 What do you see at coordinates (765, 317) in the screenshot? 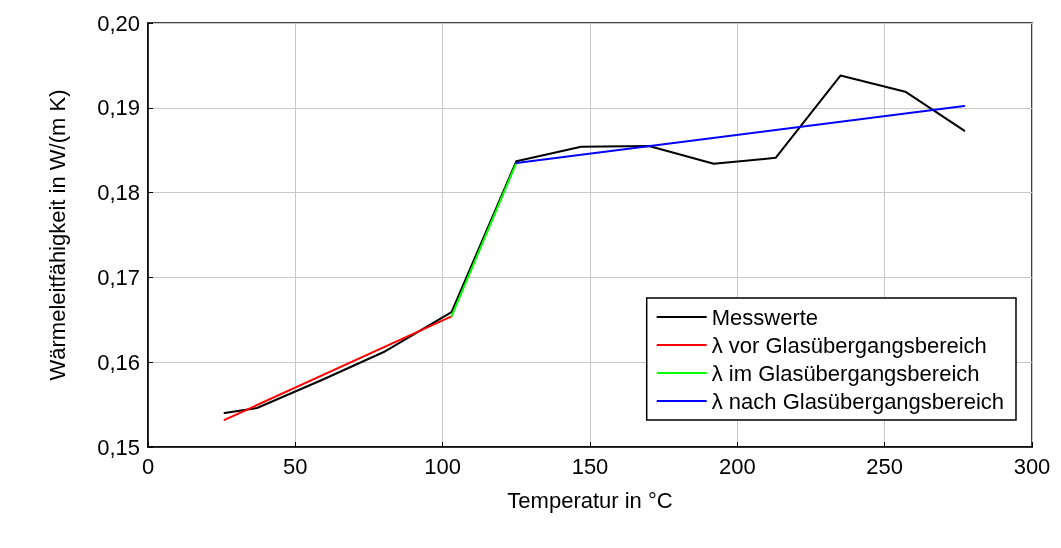
I see `legend-label: Messwerte` at bounding box center [765, 317].